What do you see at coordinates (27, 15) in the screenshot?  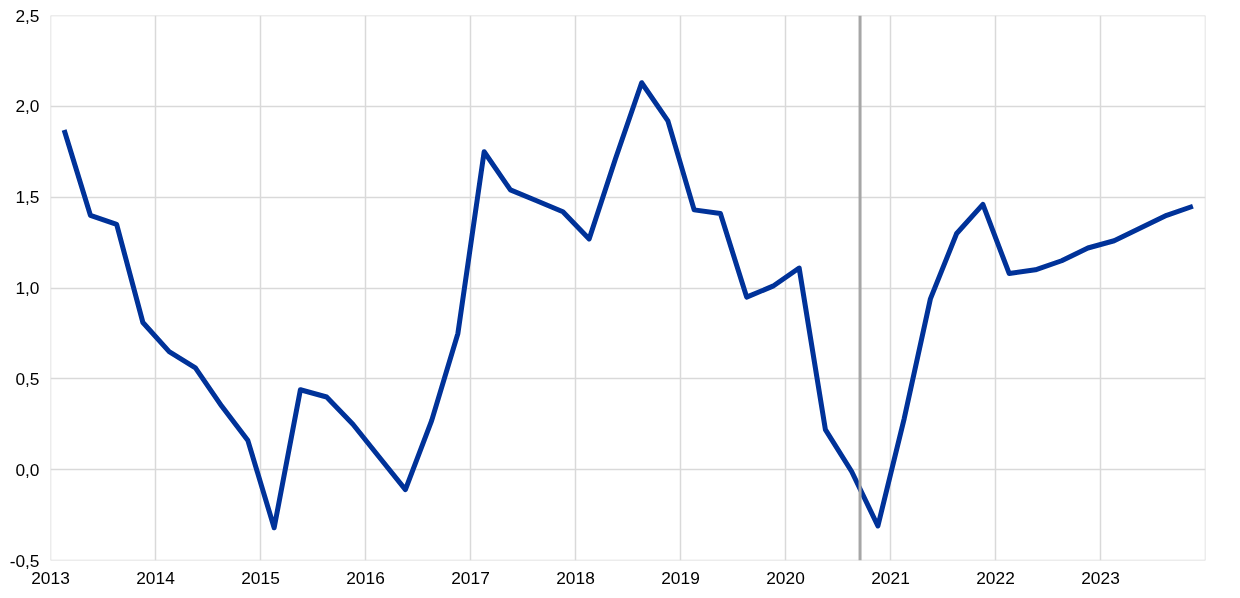 I see `y-tick-label: 2,5` at bounding box center [27, 15].